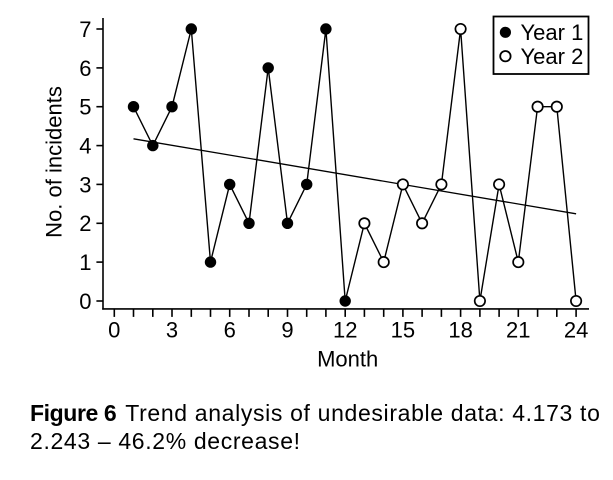 The width and height of the screenshot is (613, 480). Describe the element at coordinates (576, 330) in the screenshot. I see `svg-text: 24` at that location.